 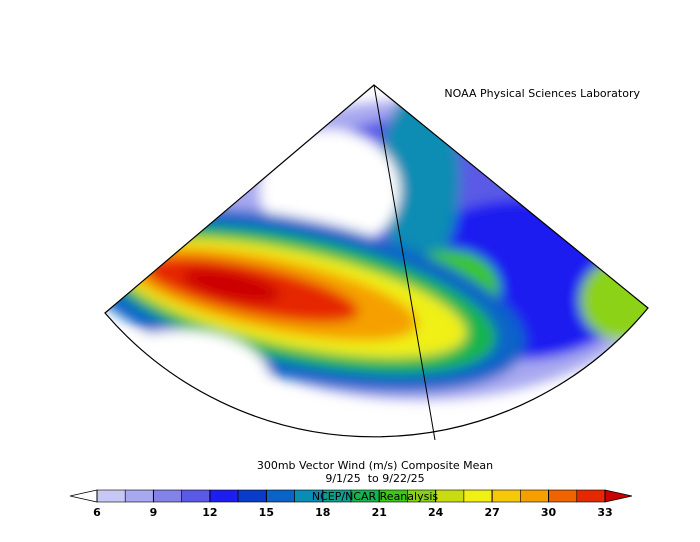 What do you see at coordinates (351, 504) in the screenshot?
I see `colorbar: 6 9 12 15 18 21 24 27 30 33` at bounding box center [351, 504].